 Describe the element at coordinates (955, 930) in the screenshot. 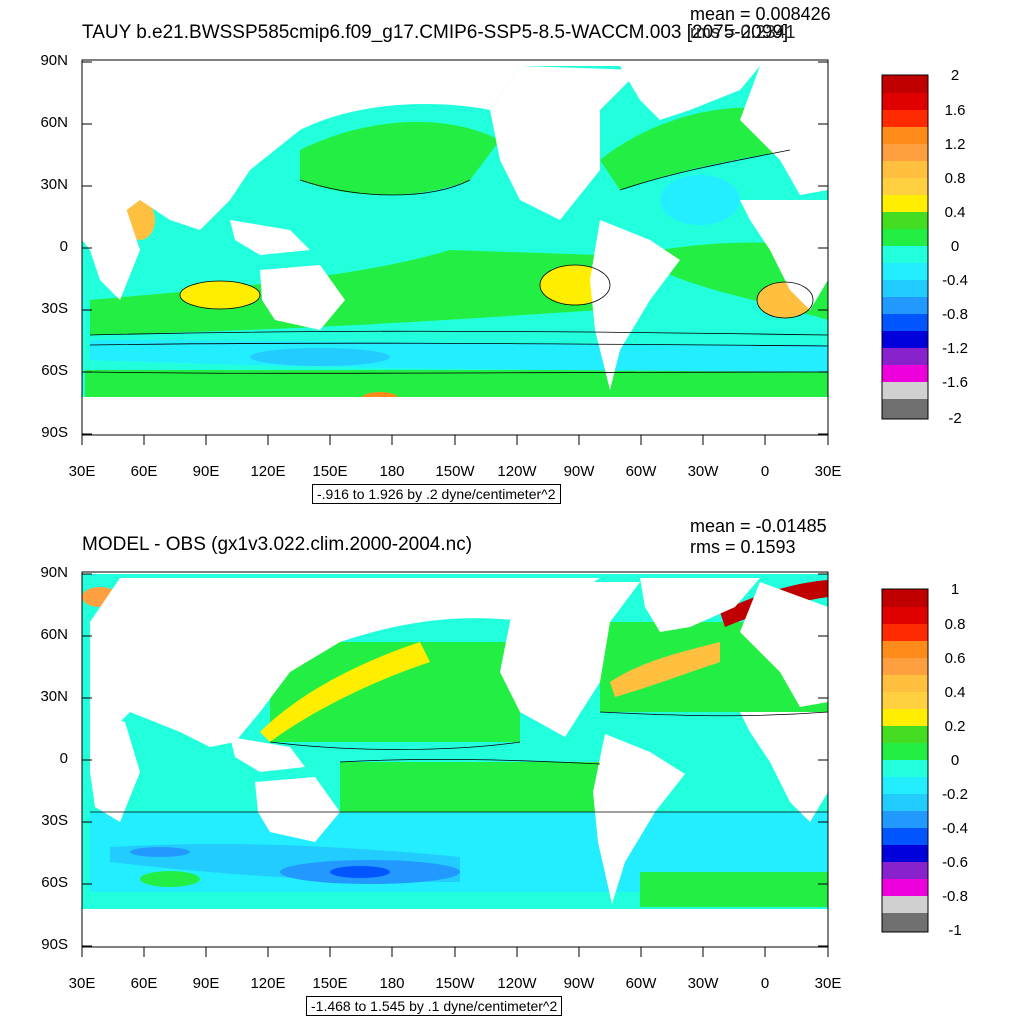

I see `colorbar-label: -1` at that location.